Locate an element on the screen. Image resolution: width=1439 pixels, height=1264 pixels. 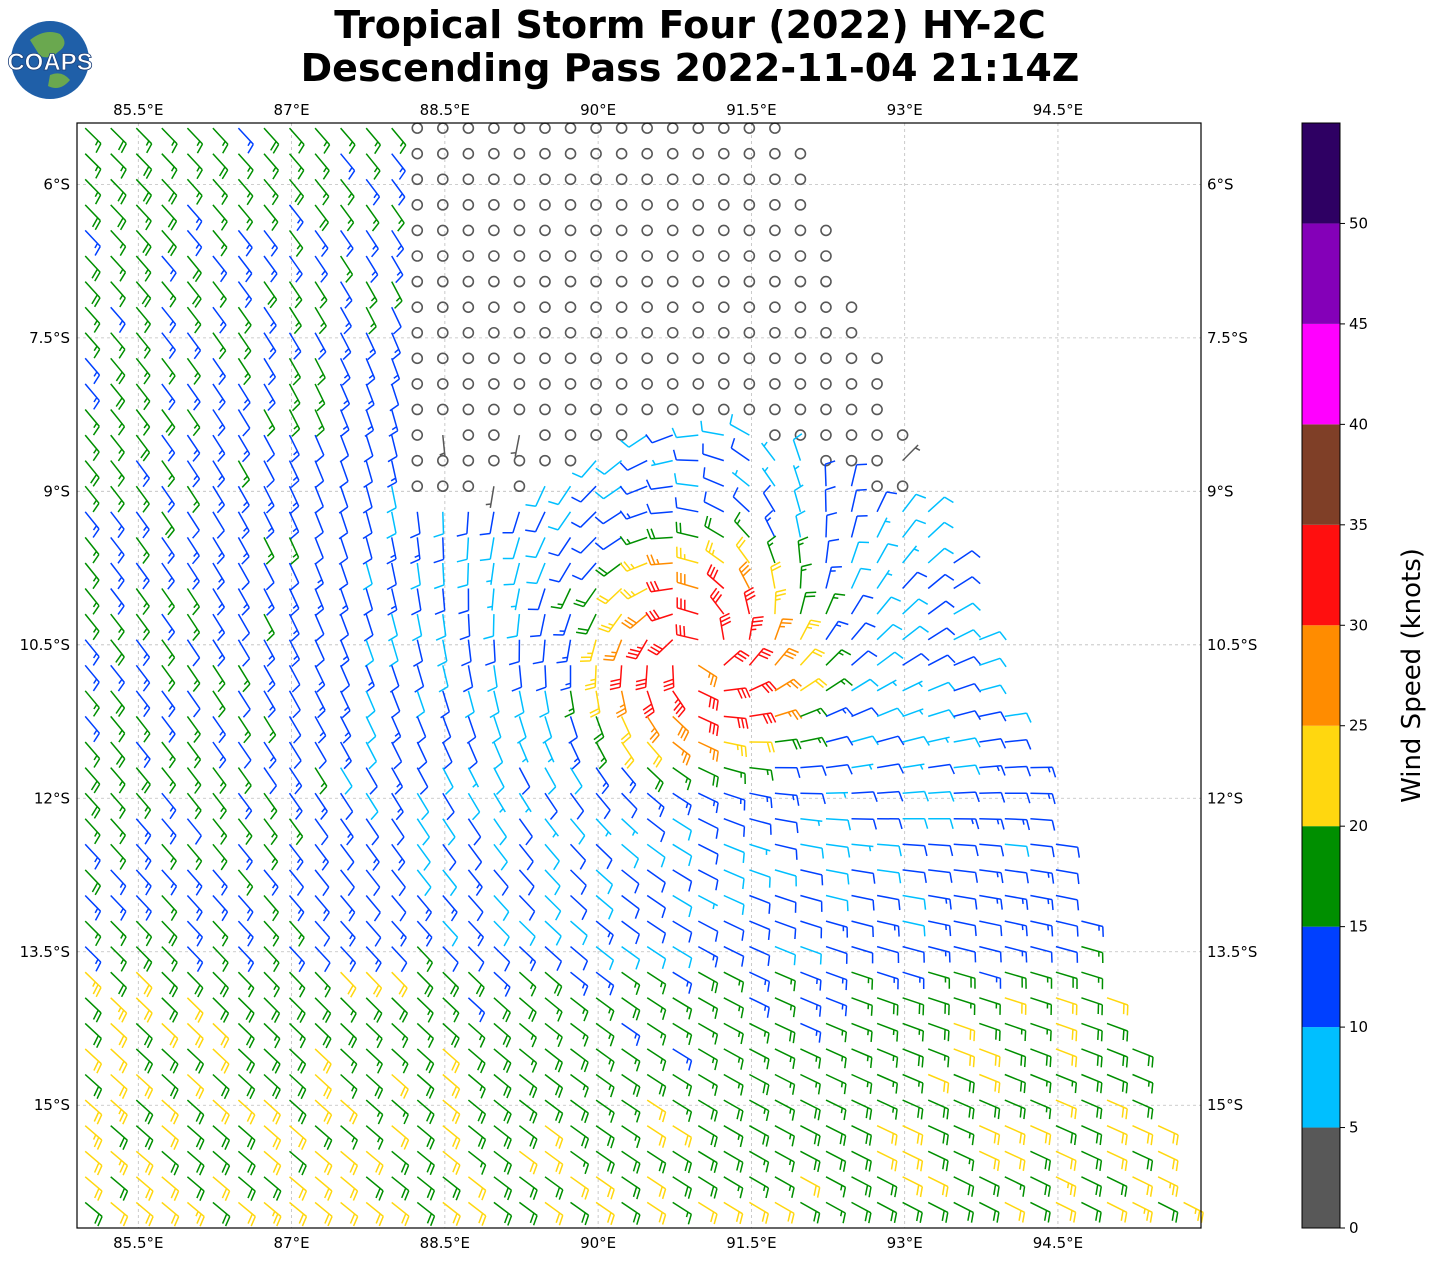
colorbar-tick-label: 25 is located at coordinates (1358, 726).